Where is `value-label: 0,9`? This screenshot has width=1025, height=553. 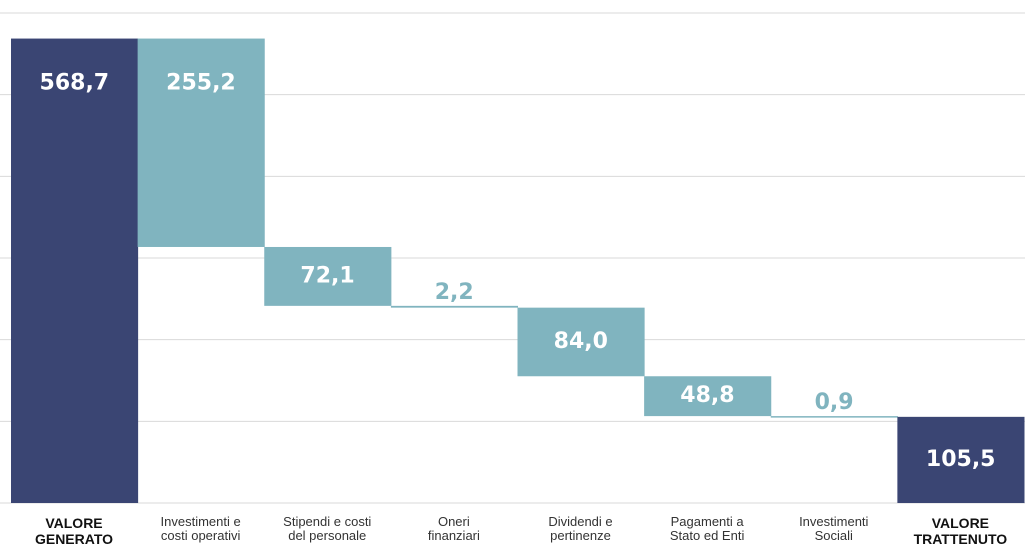
value-label: 0,9 is located at coordinates (834, 402).